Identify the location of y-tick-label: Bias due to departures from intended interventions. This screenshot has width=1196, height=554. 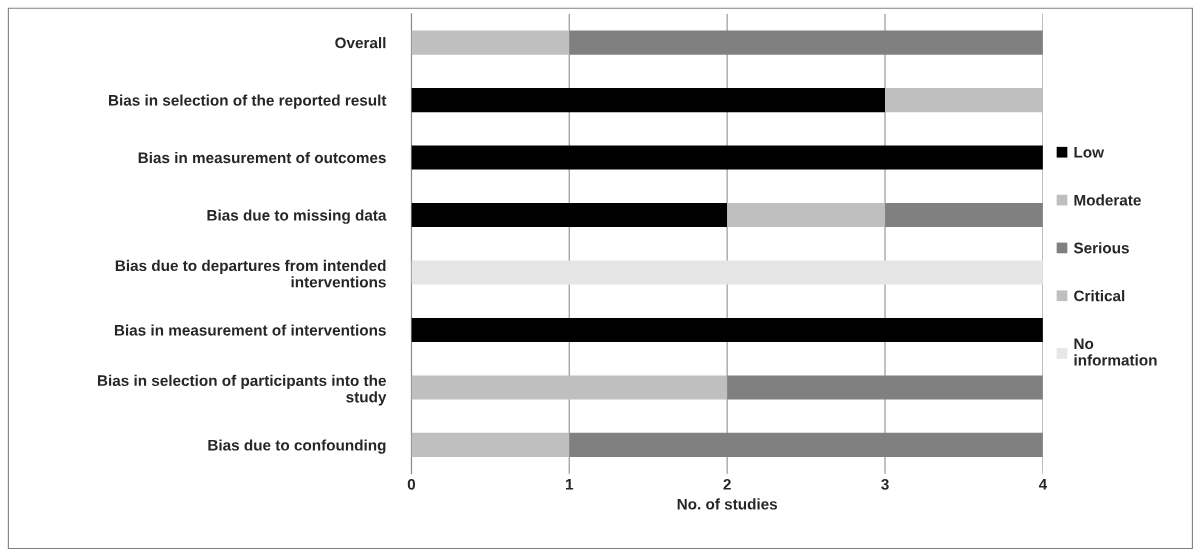
(250, 273).